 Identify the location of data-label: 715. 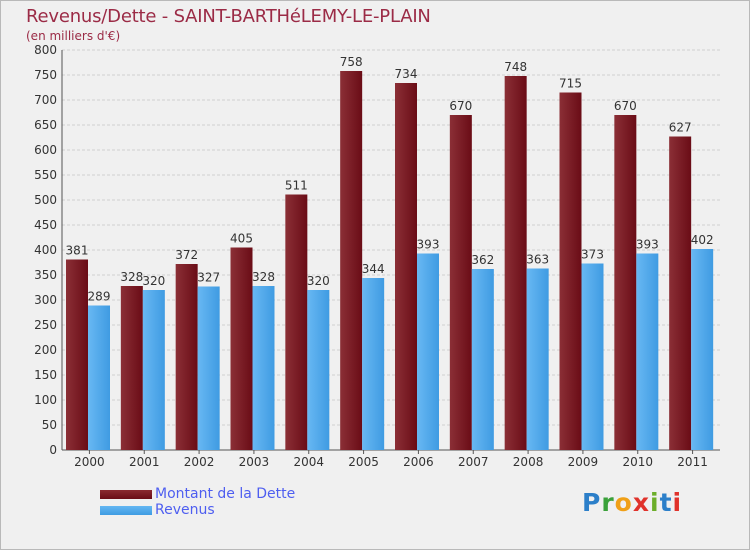
(570, 84).